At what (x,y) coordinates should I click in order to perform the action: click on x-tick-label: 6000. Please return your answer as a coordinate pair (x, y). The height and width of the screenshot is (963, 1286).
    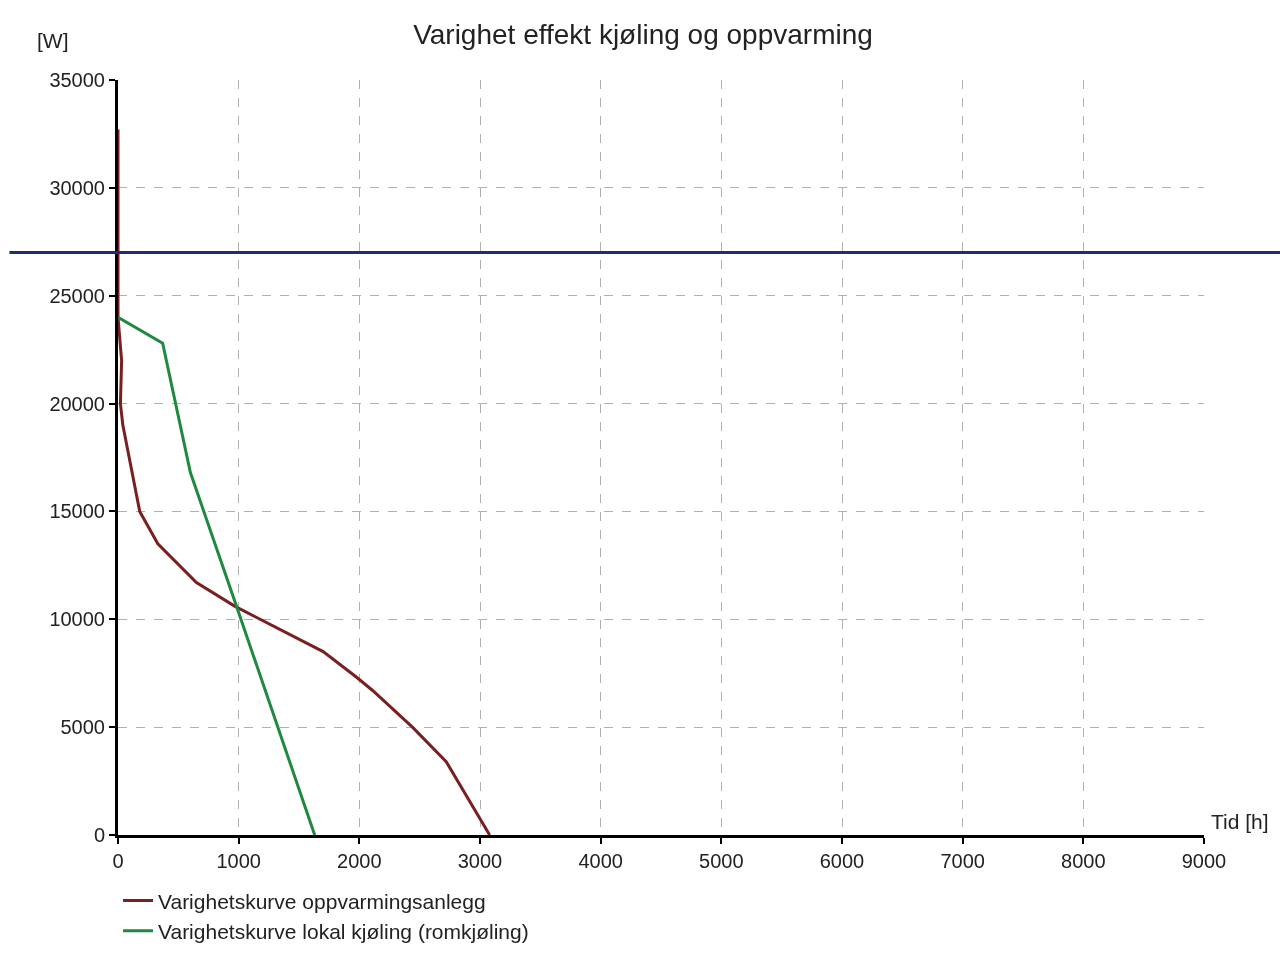
    Looking at the image, I should click on (842, 861).